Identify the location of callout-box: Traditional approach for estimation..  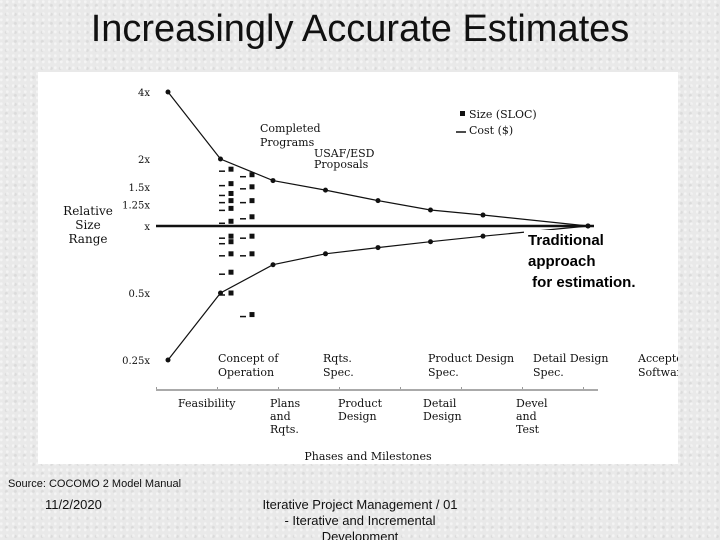
(601, 261).